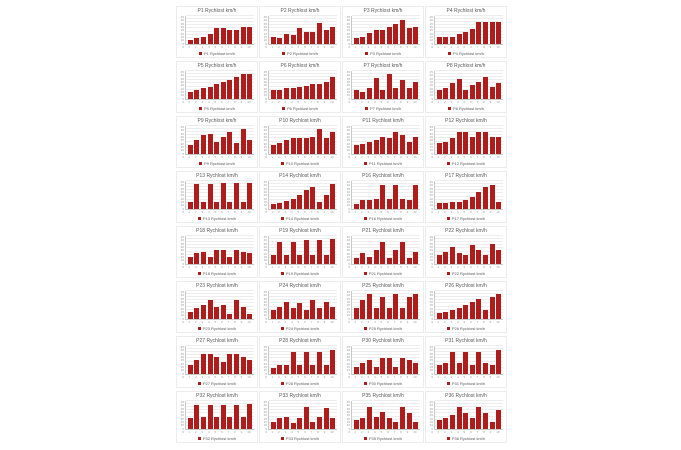 The image size is (681, 450). I want to click on y-tick-label: 25, so click(348, 415).